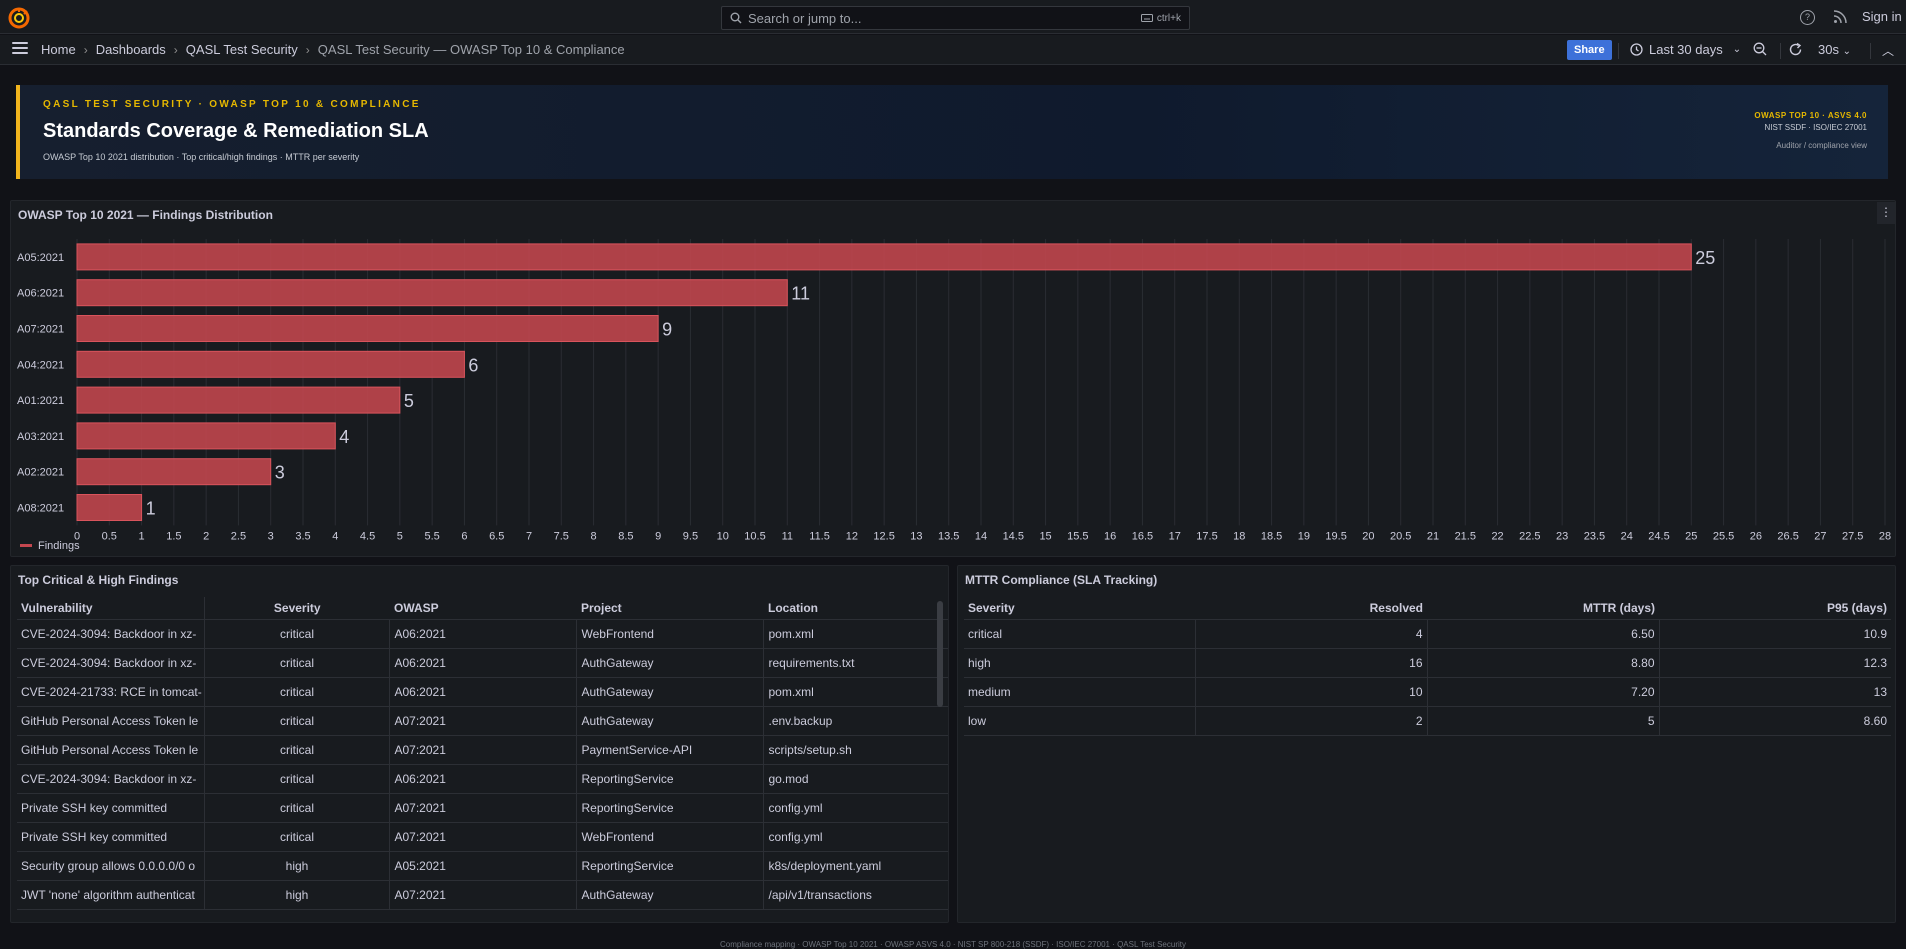 The height and width of the screenshot is (949, 1906). Describe the element at coordinates (787, 536) in the screenshot. I see `x-tick-label: 11` at that location.